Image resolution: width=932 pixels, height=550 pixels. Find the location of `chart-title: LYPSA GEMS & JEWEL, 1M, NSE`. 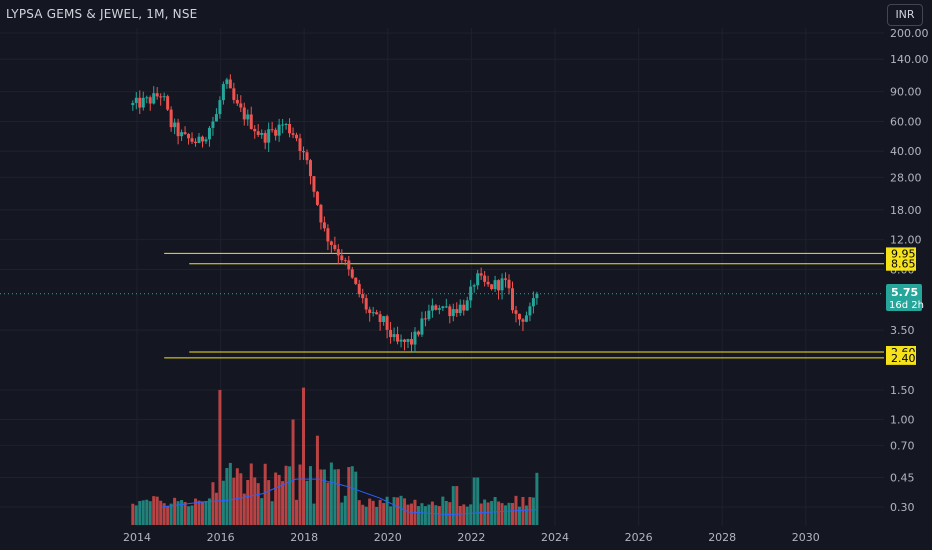

chart-title: LYPSA GEMS & JEWEL, 1M, NSE is located at coordinates (102, 14).